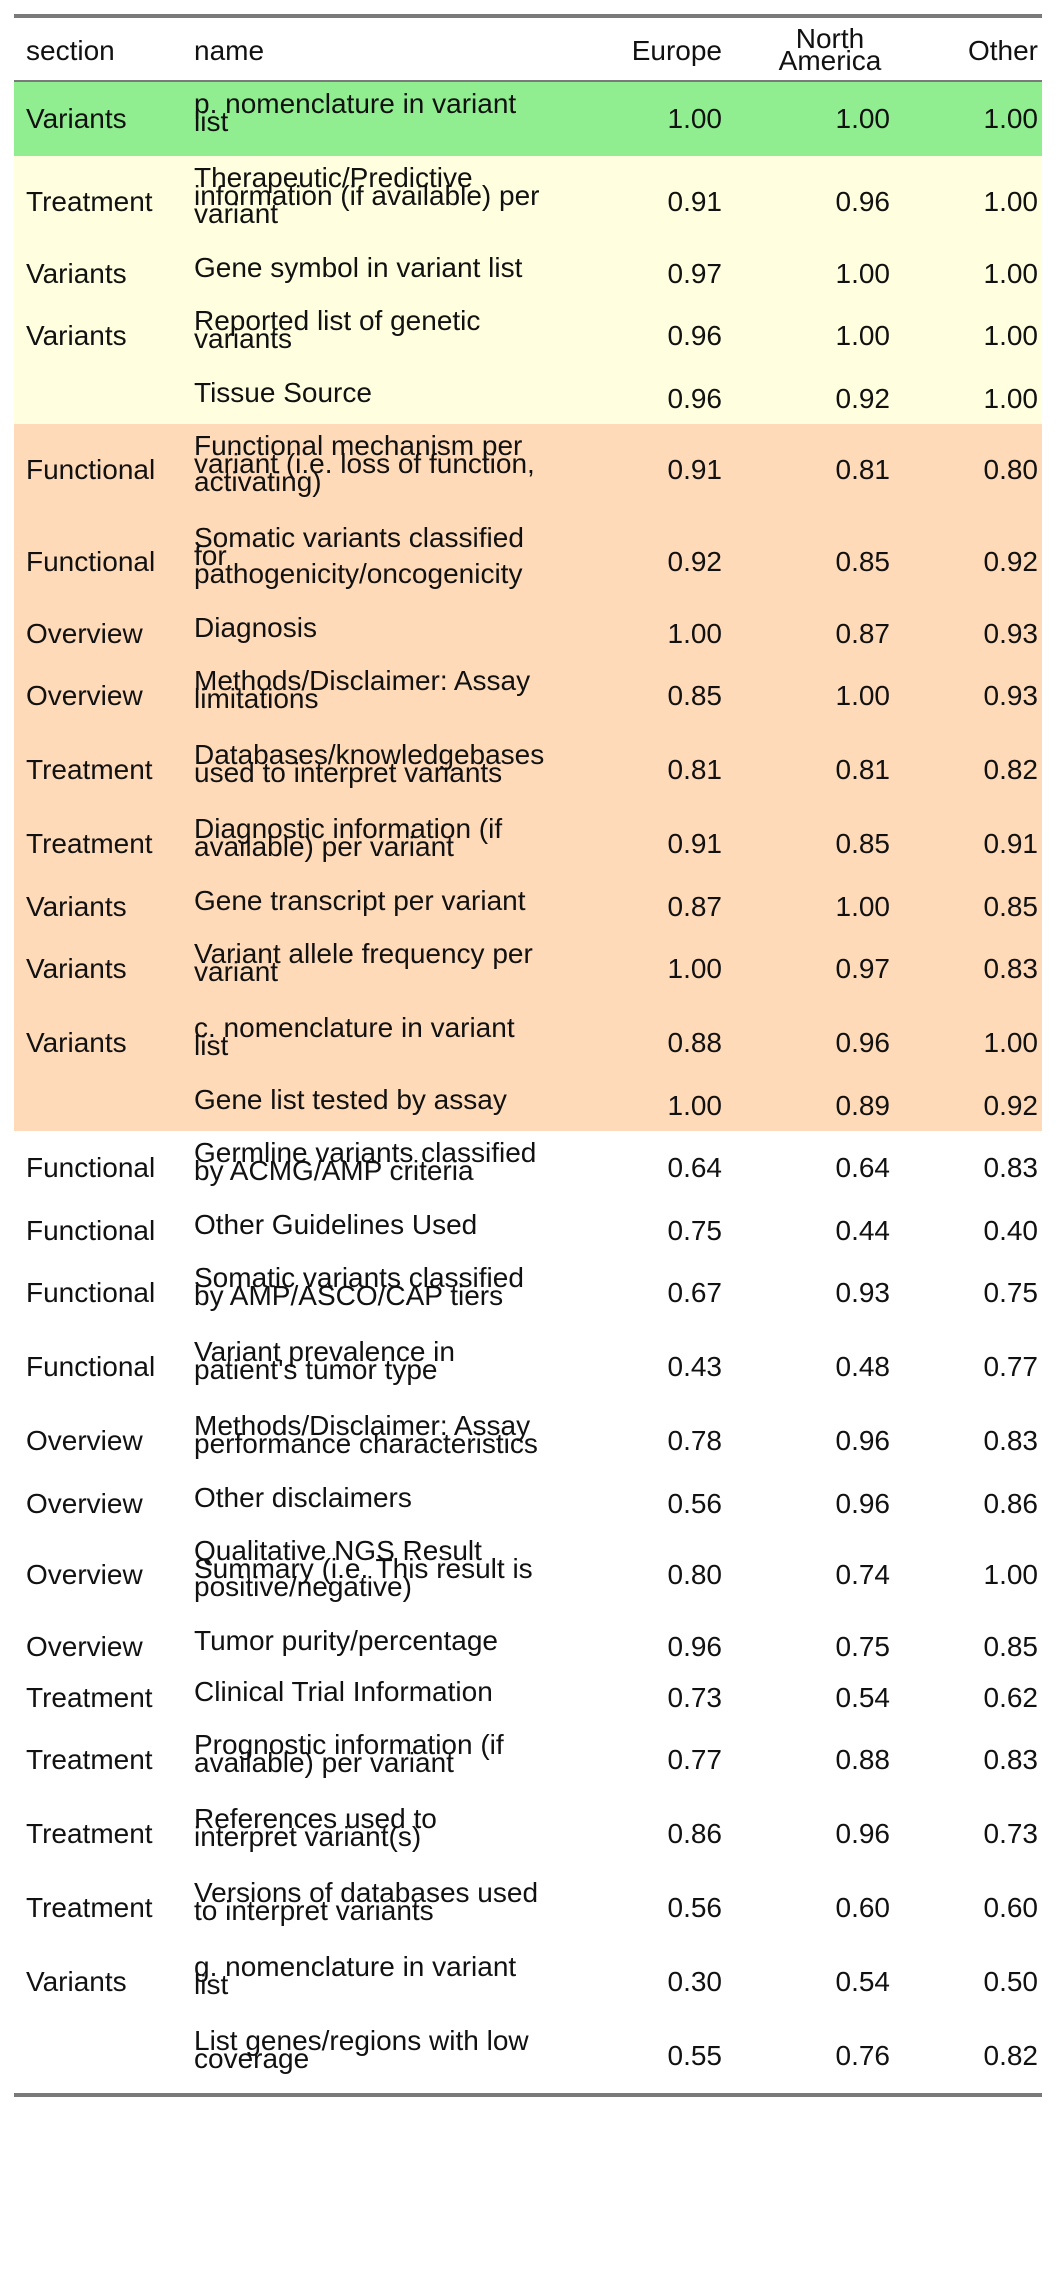 Image resolution: width=1056 pixels, height=2296 pixels. Describe the element at coordinates (1011, 469) in the screenshot. I see `cell-other: 0.80` at that location.